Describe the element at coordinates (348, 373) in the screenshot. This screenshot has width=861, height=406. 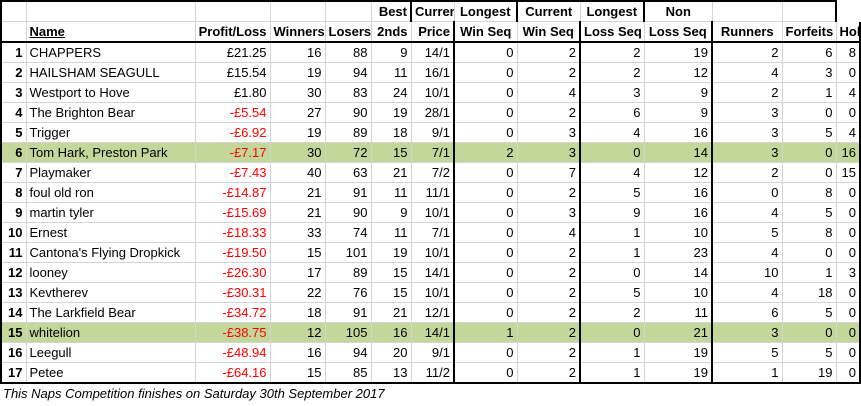
I see `losers-cell: 85` at that location.